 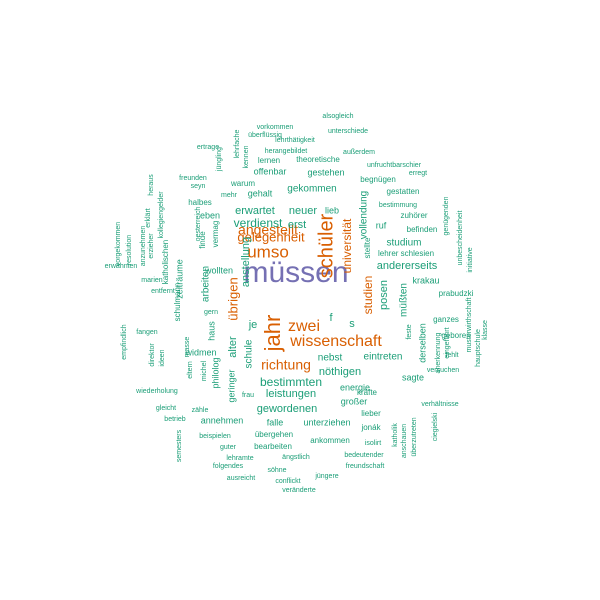 I want to click on cloud-word: arbeiten, so click(x=206, y=284).